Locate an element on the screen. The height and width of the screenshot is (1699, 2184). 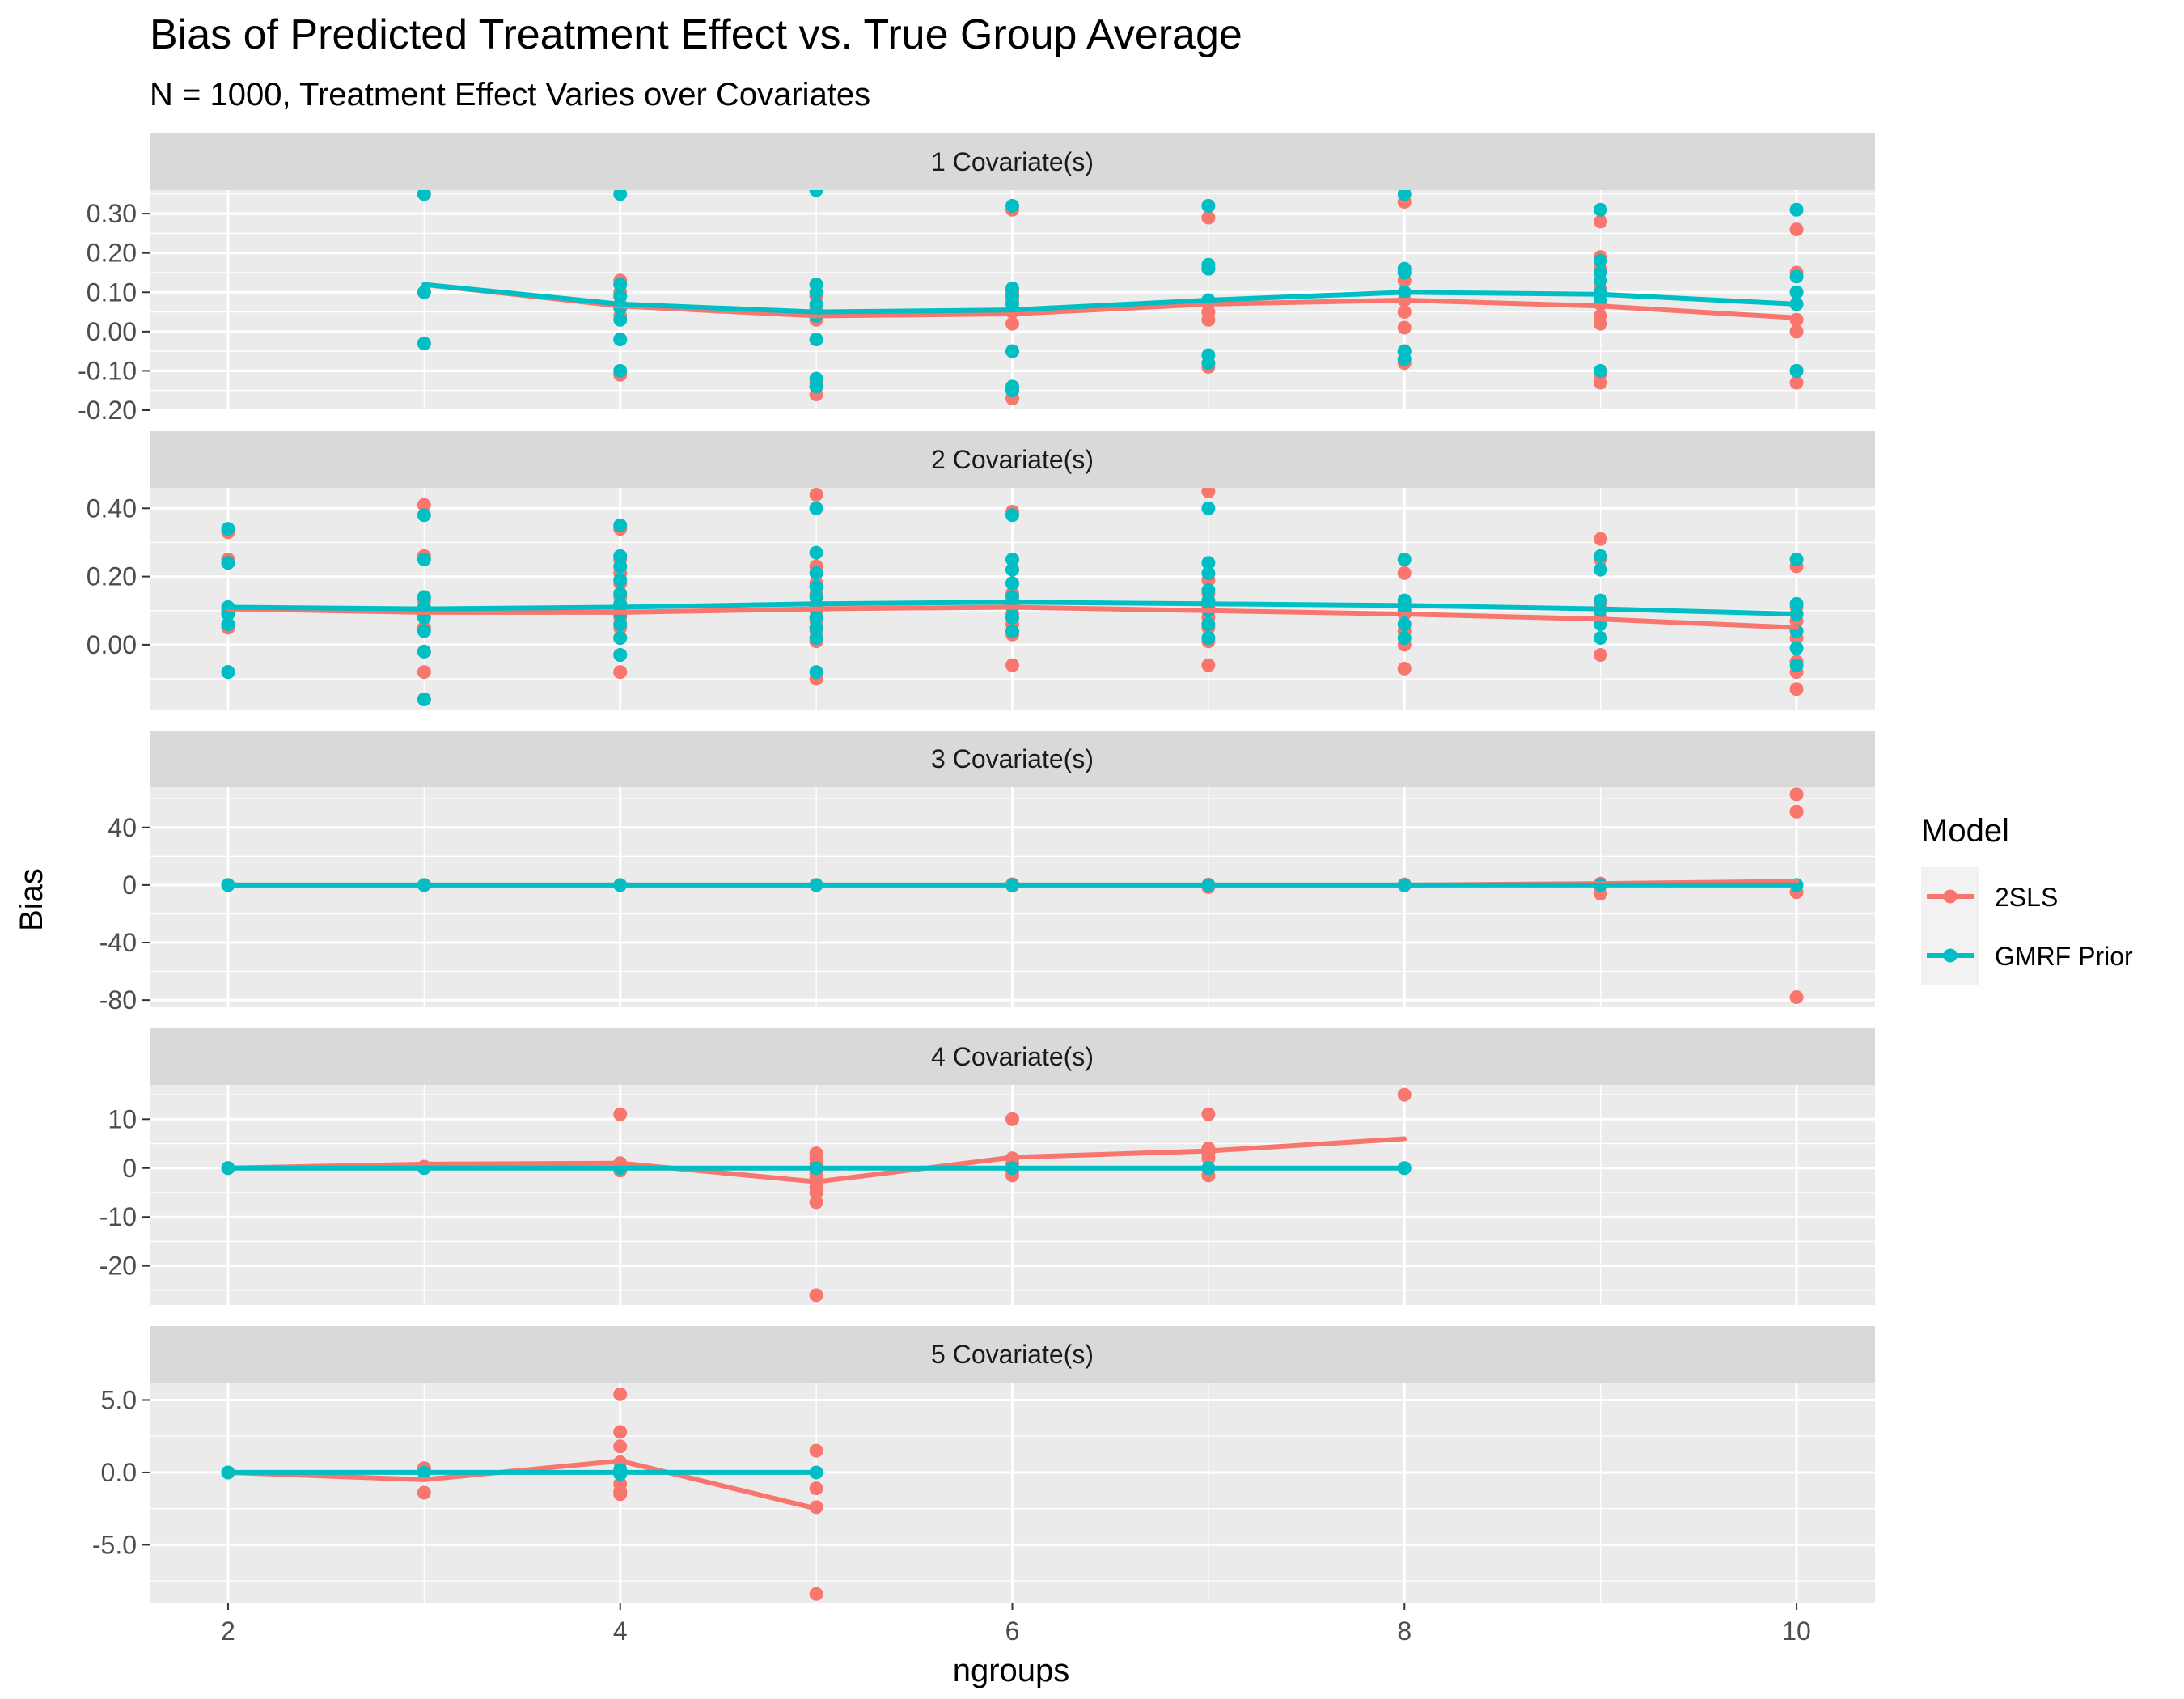
series-gmrf-prior is located at coordinates (1110, 294).